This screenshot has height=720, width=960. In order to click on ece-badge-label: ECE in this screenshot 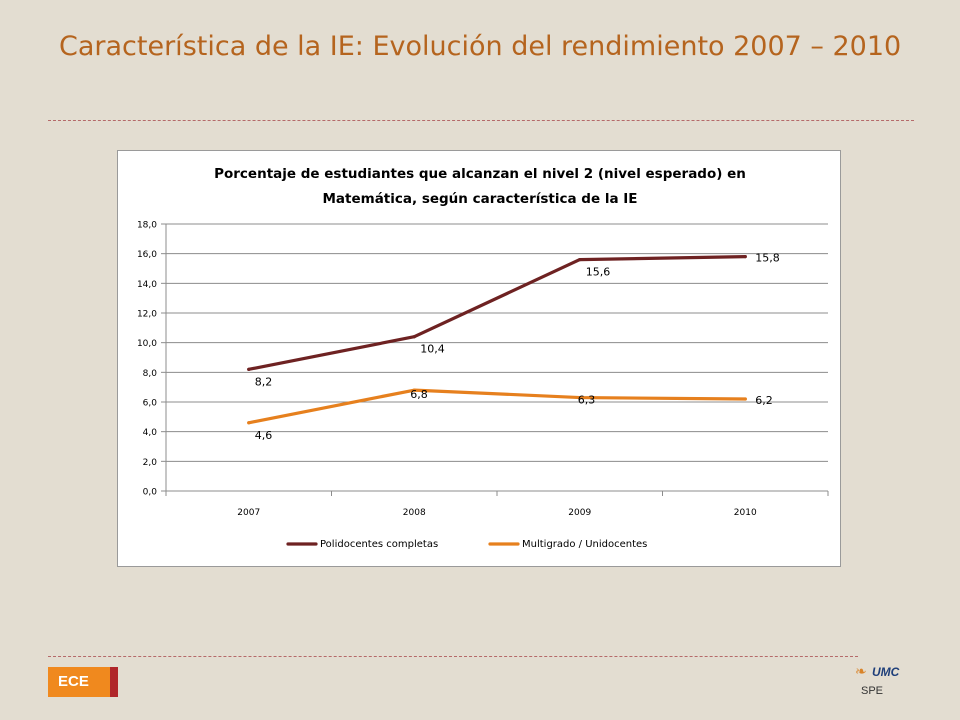, I will do `click(79, 682)`.